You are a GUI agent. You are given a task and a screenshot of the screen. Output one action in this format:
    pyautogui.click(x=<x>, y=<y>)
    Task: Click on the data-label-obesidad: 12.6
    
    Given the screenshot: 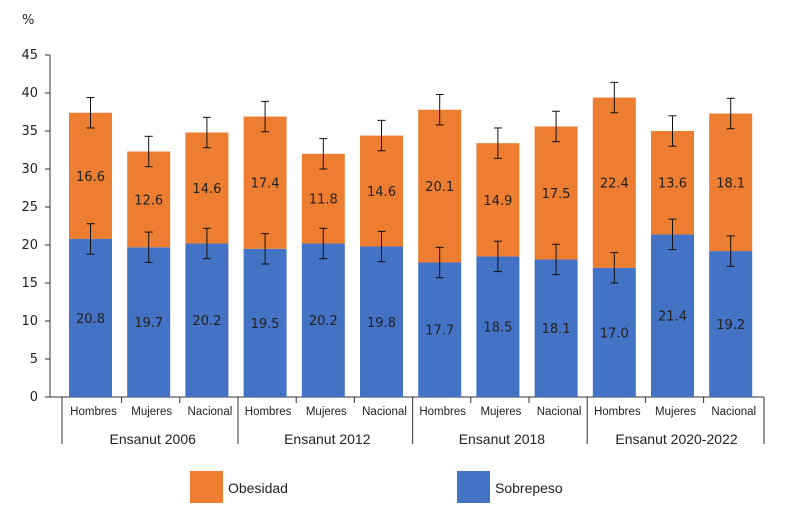 What is the action you would take?
    pyautogui.click(x=148, y=200)
    